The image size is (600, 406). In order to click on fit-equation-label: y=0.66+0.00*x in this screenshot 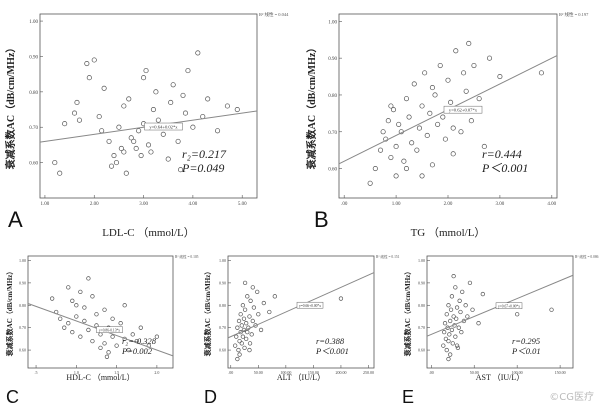, I will do `click(310, 306)`.